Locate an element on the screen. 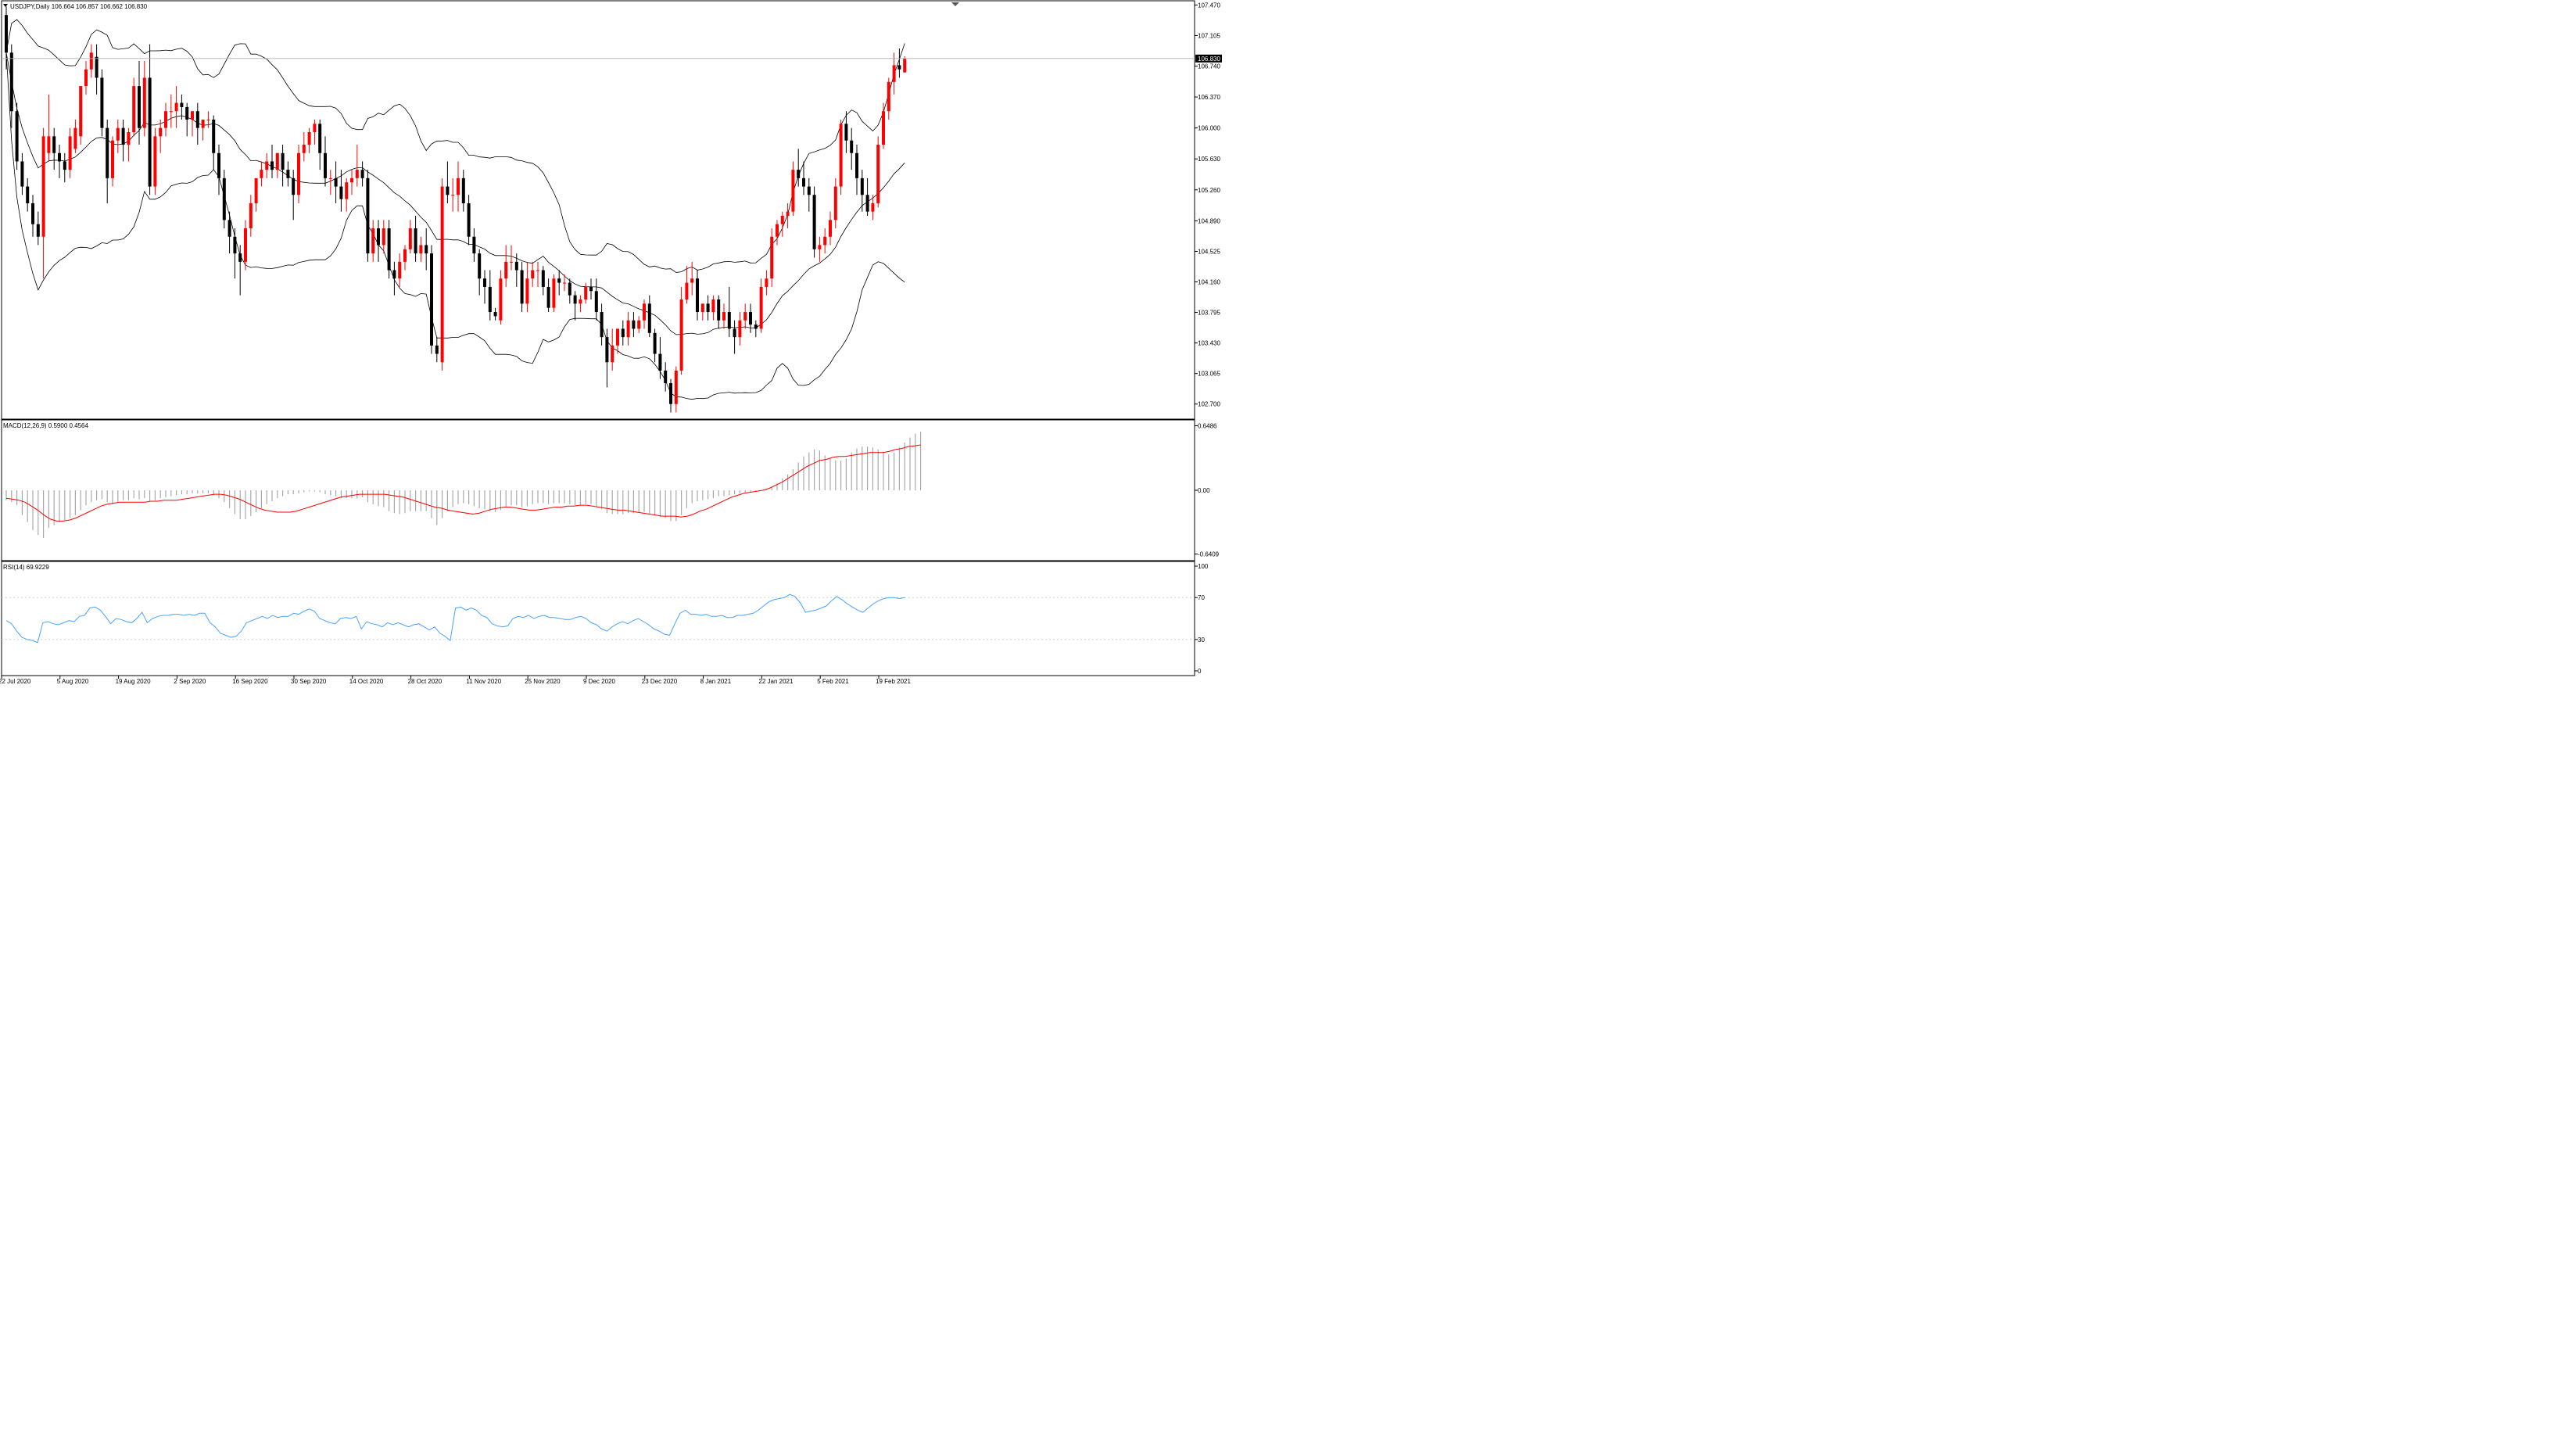 The height and width of the screenshot is (1445, 2576). dropdown-triangle-icon is located at coordinates (5, 5).